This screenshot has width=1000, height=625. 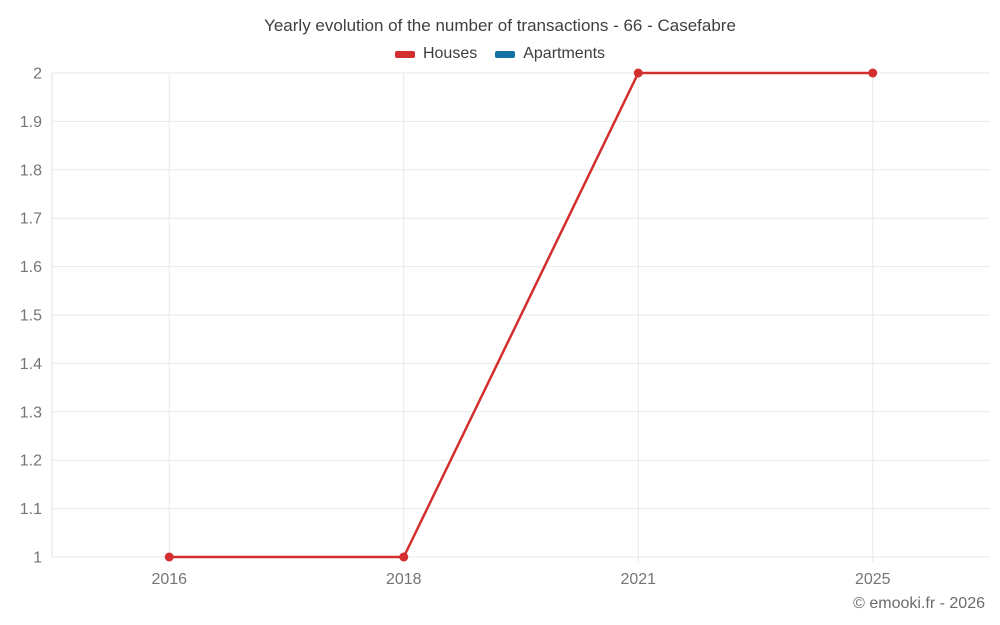 I want to click on y-axis-tick-label: 1.1, so click(x=31, y=509).